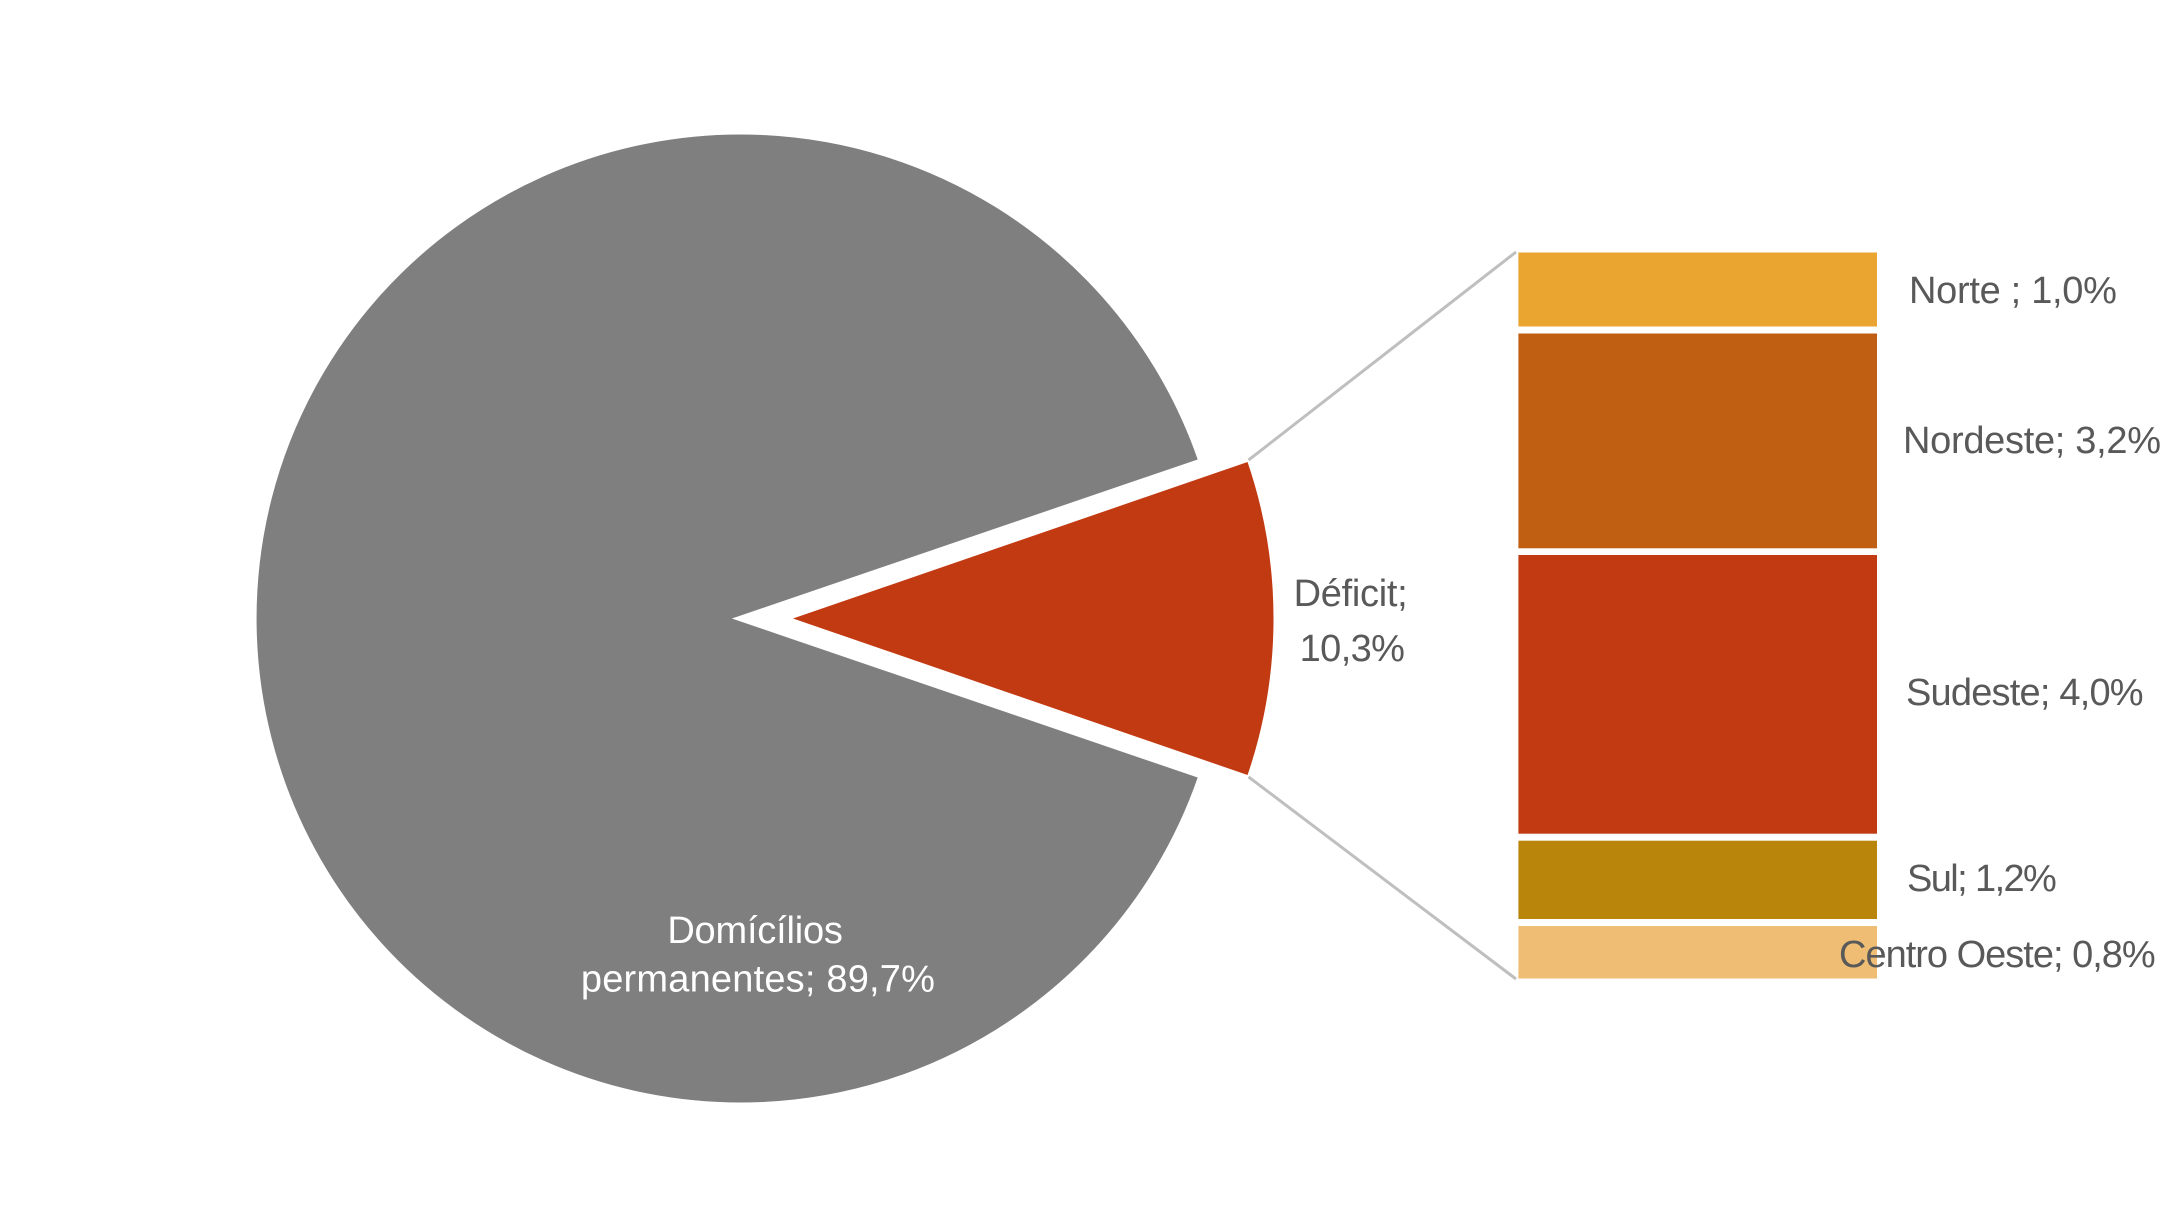 This screenshot has height=1232, width=2175. What do you see at coordinates (1981, 879) in the screenshot?
I see `svg-text: Sul; 1,2%` at bounding box center [1981, 879].